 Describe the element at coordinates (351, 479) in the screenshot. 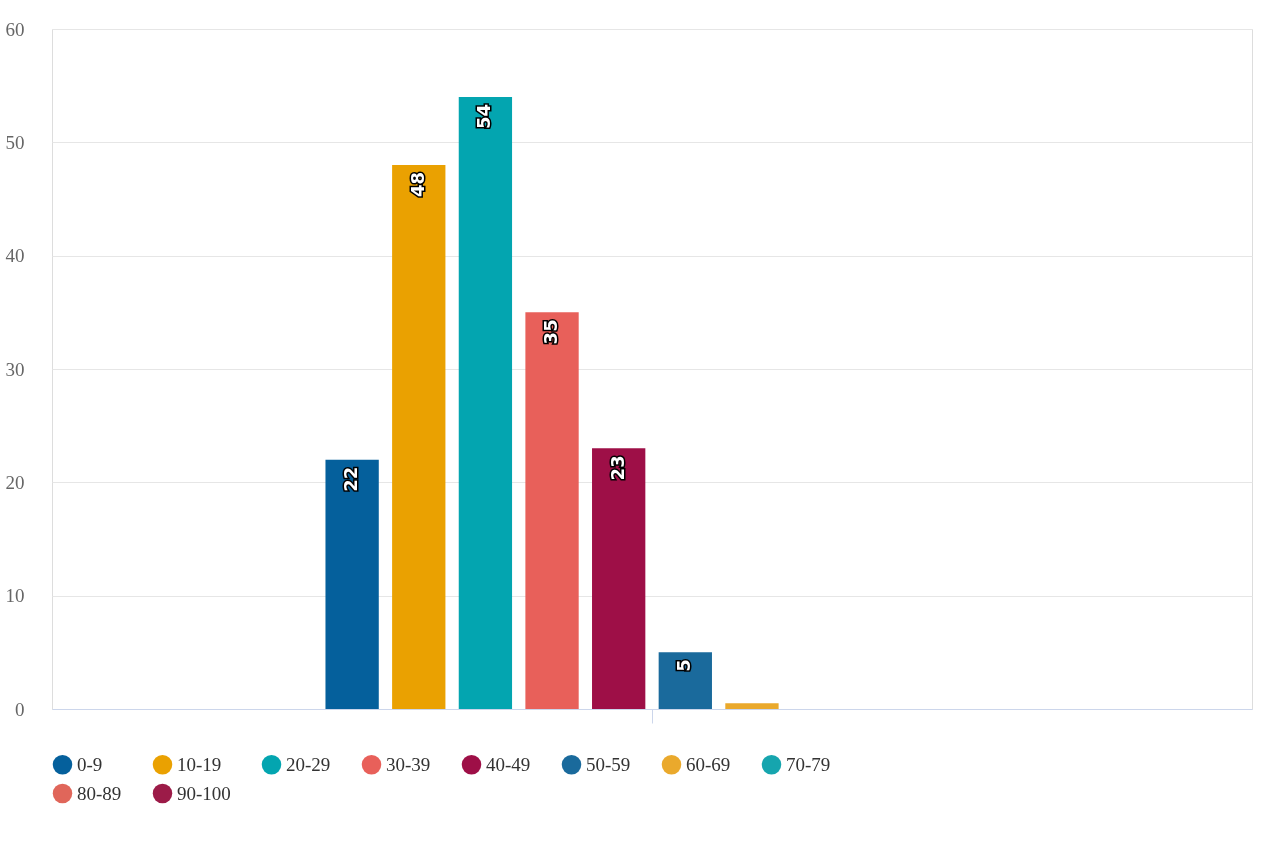

I see `data-label: 22` at that location.